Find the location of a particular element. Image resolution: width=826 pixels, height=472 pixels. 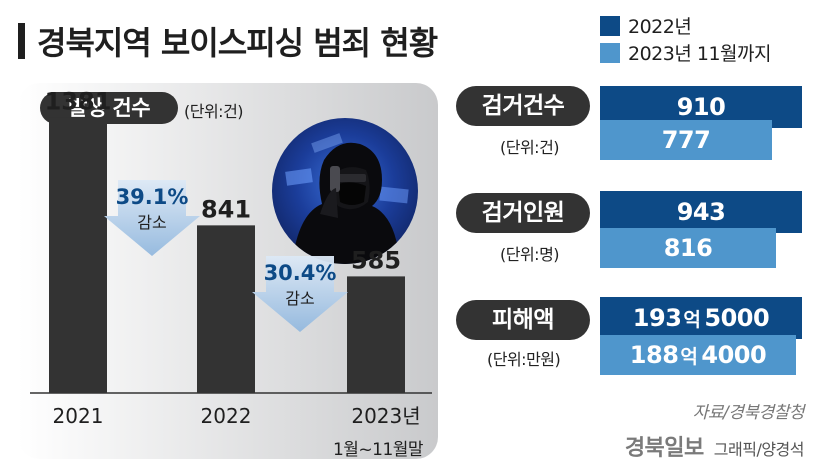

damage-2023-value-a: 188 is located at coordinates (654, 355).